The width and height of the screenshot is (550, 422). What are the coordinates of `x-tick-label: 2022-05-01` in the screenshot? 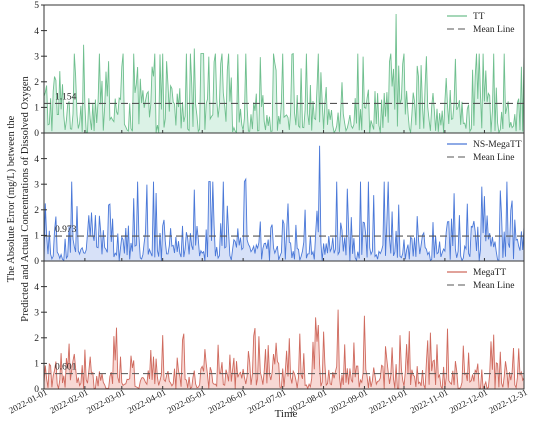 It's located at (186, 401).